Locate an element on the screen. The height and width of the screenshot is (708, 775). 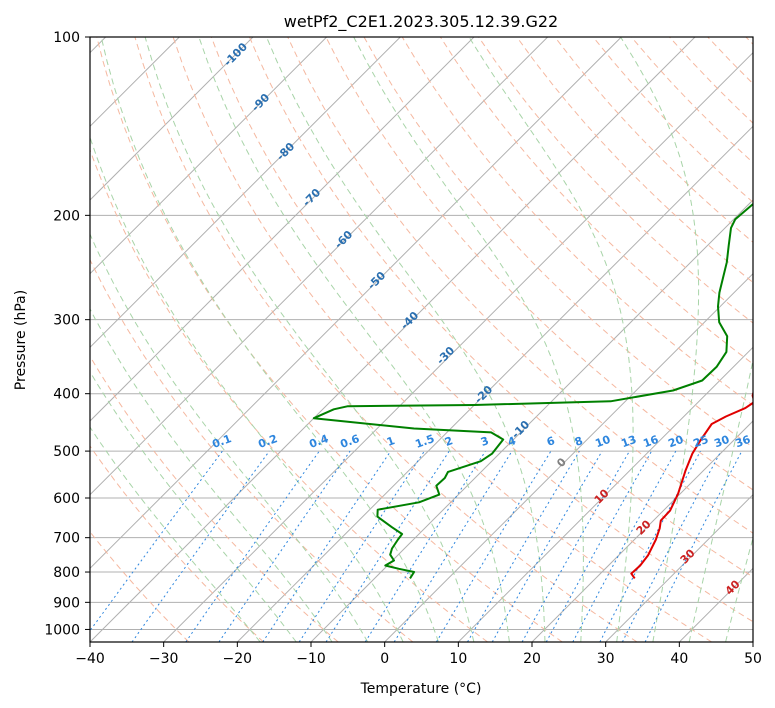
x-tick-label: −30 is located at coordinates (164, 659).